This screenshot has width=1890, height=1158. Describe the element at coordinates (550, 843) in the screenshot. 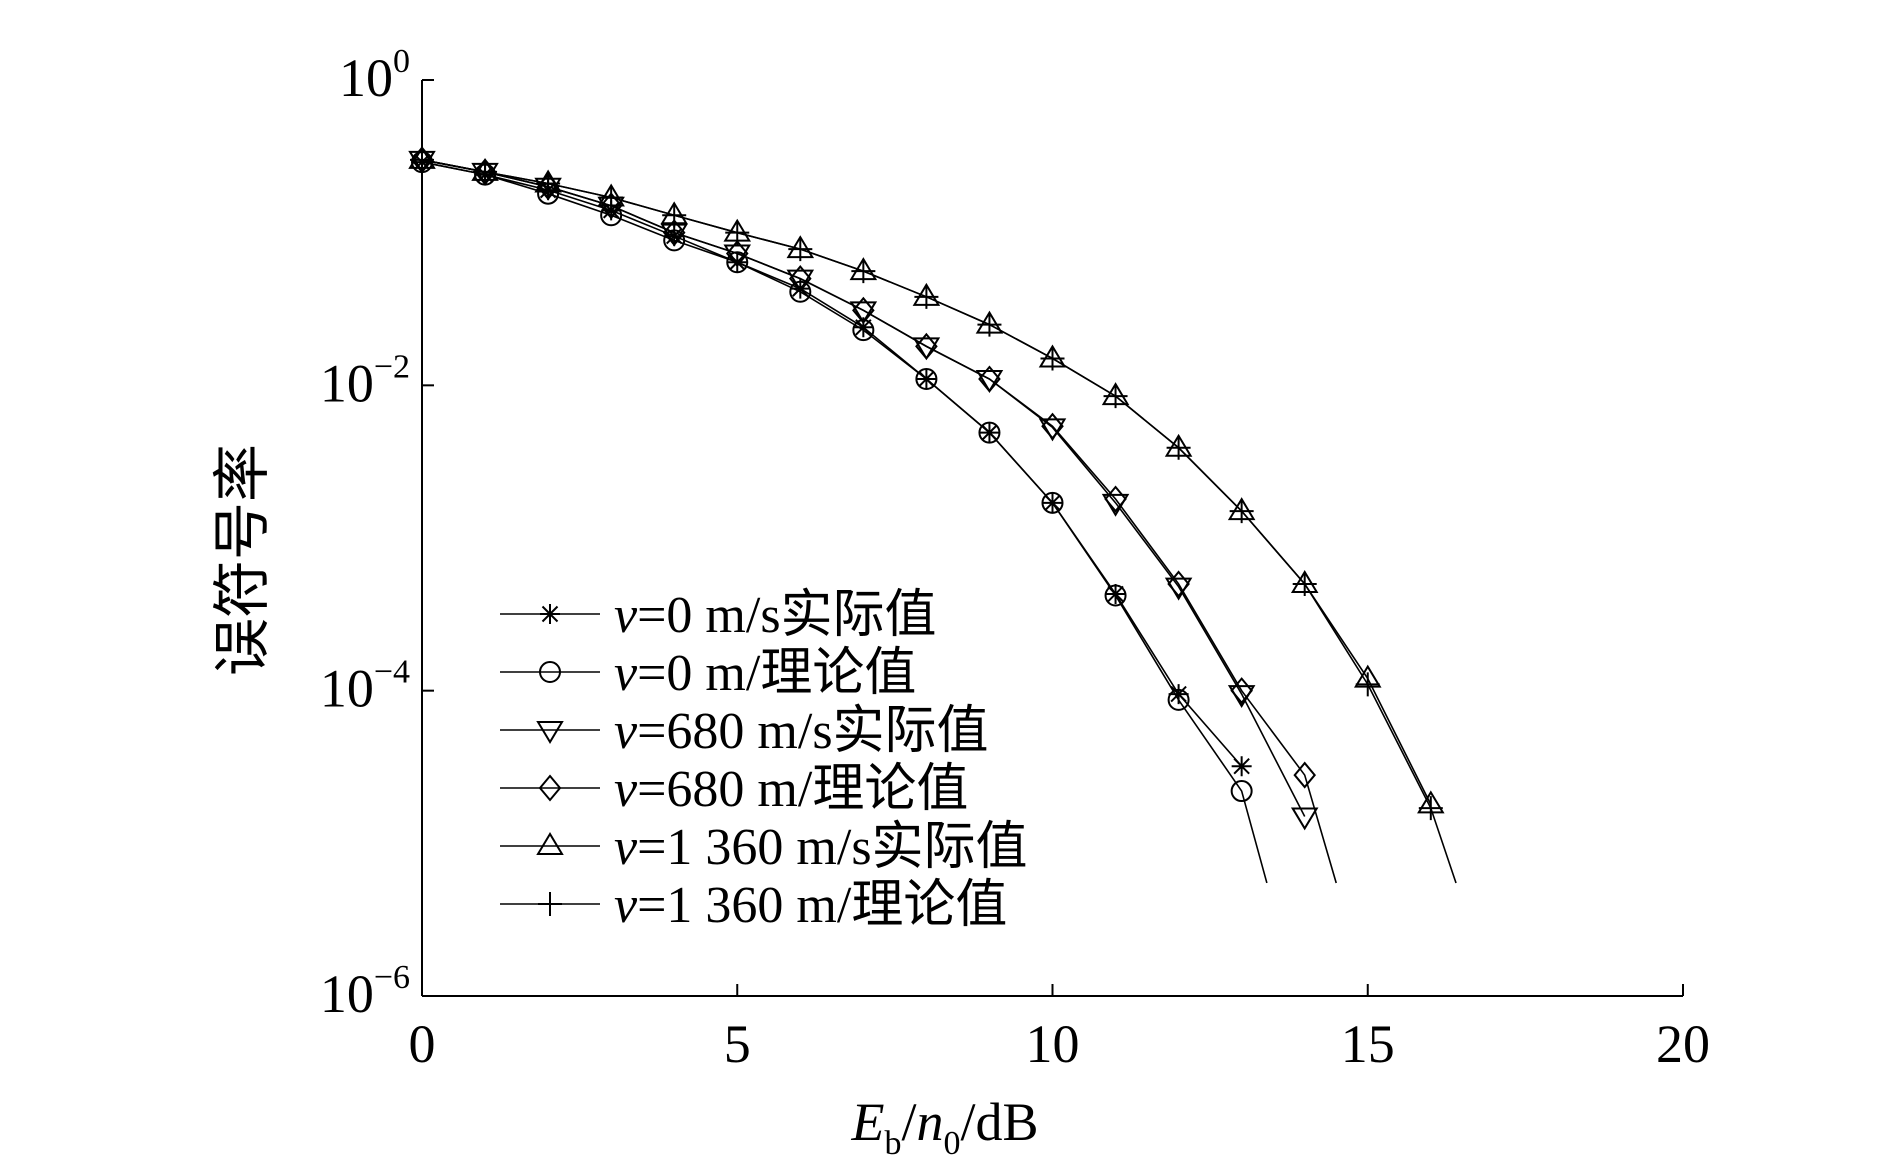

I see `legend-marker-tri-up` at that location.